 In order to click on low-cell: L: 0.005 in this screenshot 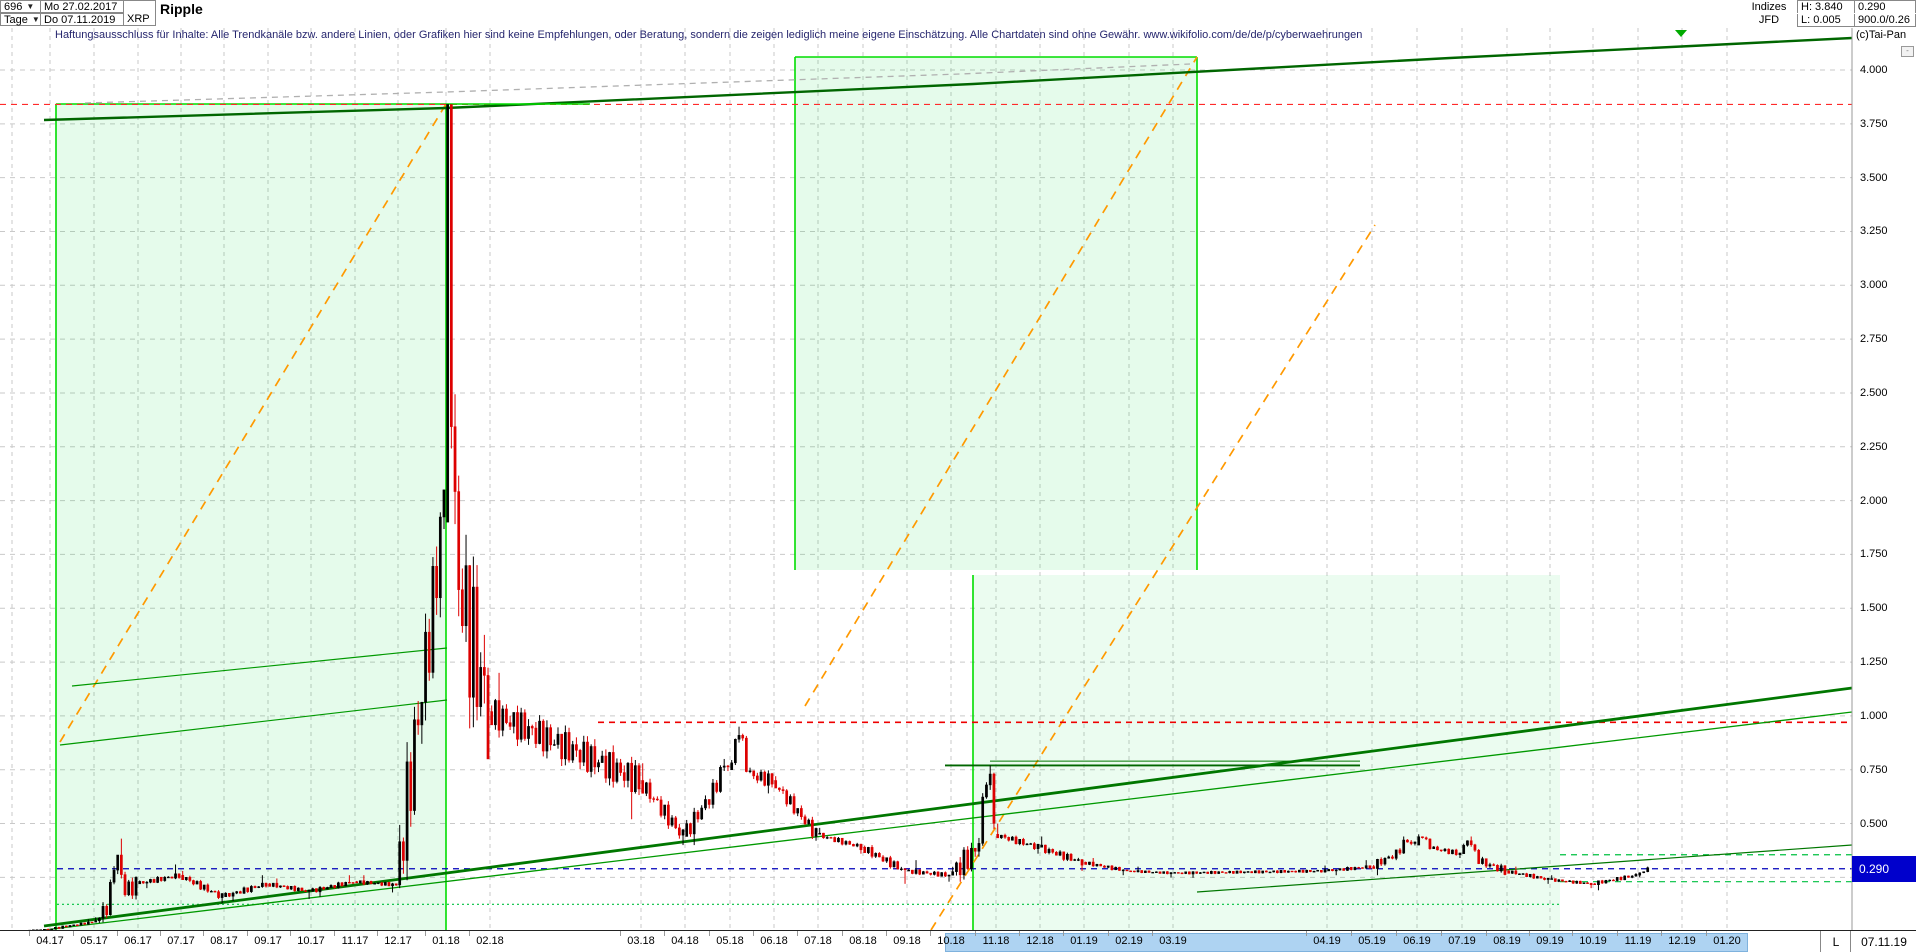, I will do `click(1826, 20)`.